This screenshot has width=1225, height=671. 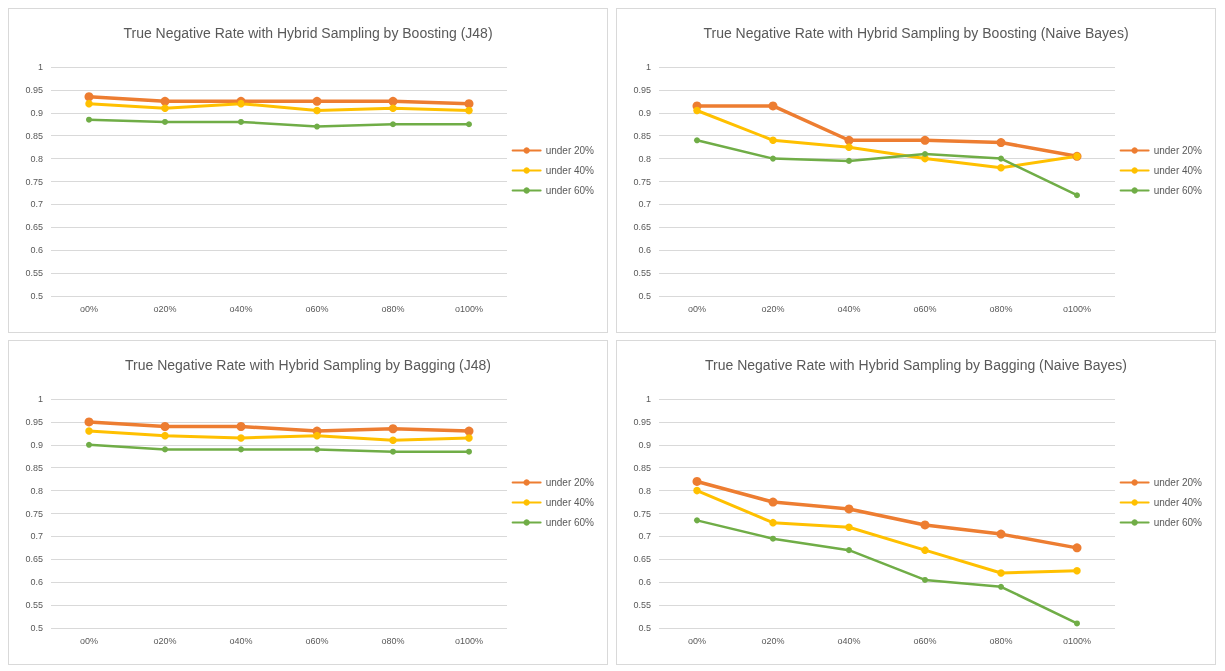 What do you see at coordinates (570, 502) in the screenshot?
I see `legend-label: under 40%` at bounding box center [570, 502].